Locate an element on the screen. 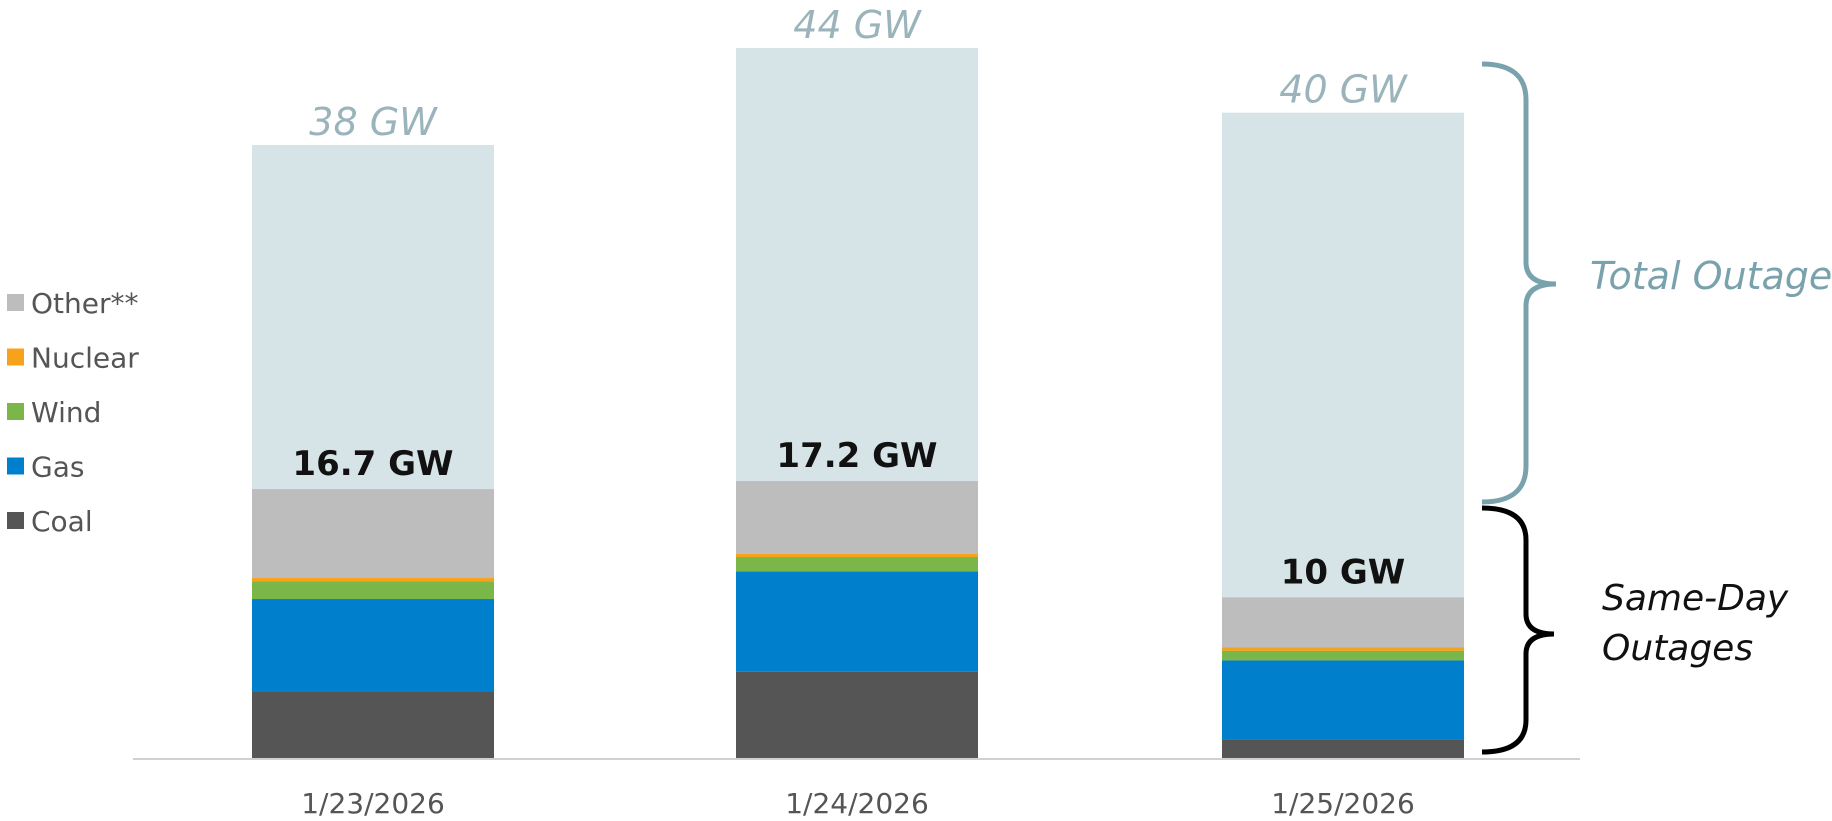 The image size is (1832, 821). legend-item-label: Wind is located at coordinates (66, 412).